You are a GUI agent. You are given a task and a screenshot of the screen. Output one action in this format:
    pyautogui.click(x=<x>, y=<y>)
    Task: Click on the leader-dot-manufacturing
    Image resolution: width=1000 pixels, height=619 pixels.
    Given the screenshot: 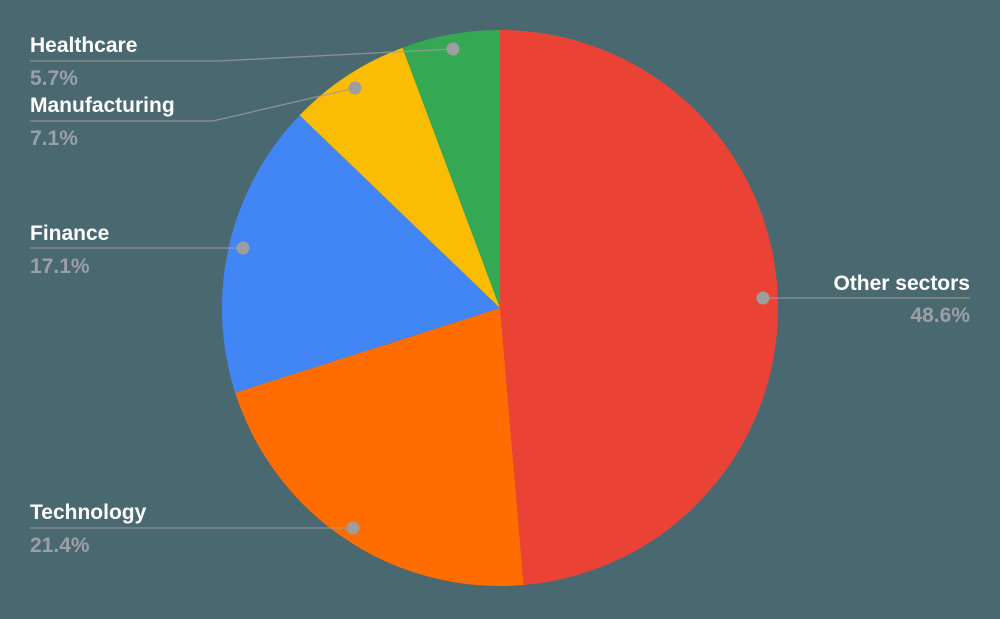 What is the action you would take?
    pyautogui.click(x=355, y=88)
    